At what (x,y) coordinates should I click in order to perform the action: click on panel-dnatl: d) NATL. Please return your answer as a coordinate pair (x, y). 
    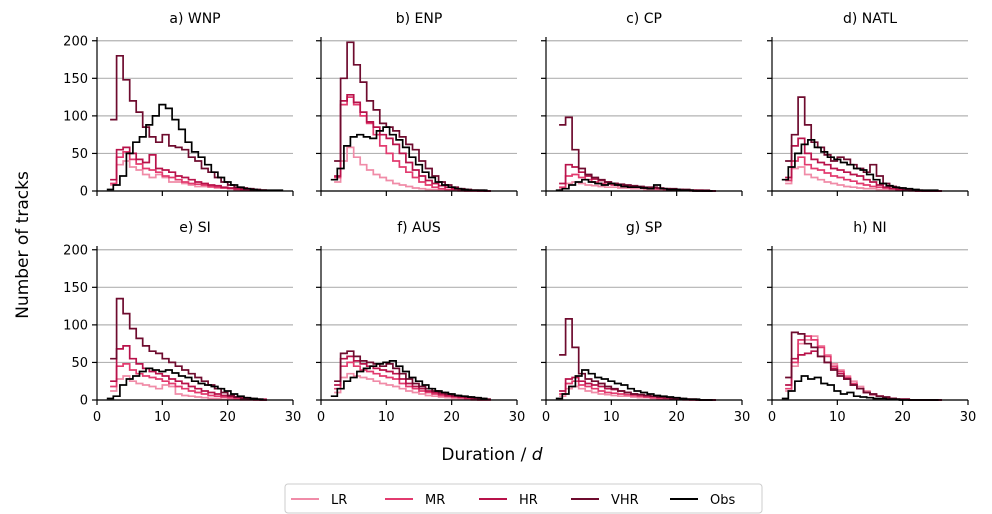
    Looking at the image, I should click on (868, 103).